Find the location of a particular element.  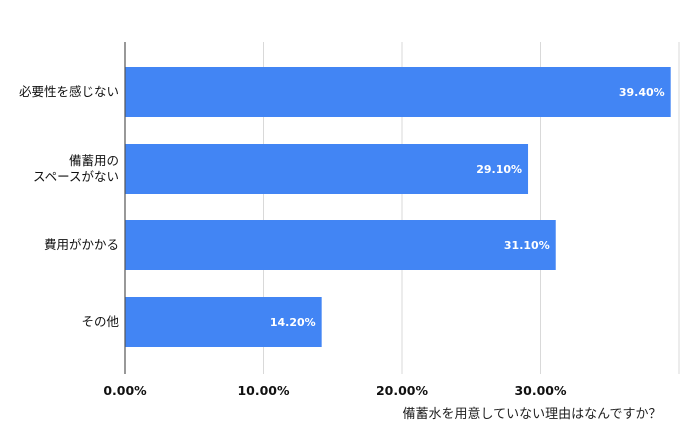

x-tick-labels: 0.00% 10.00% 20.00% 30.00% is located at coordinates (335, 390).